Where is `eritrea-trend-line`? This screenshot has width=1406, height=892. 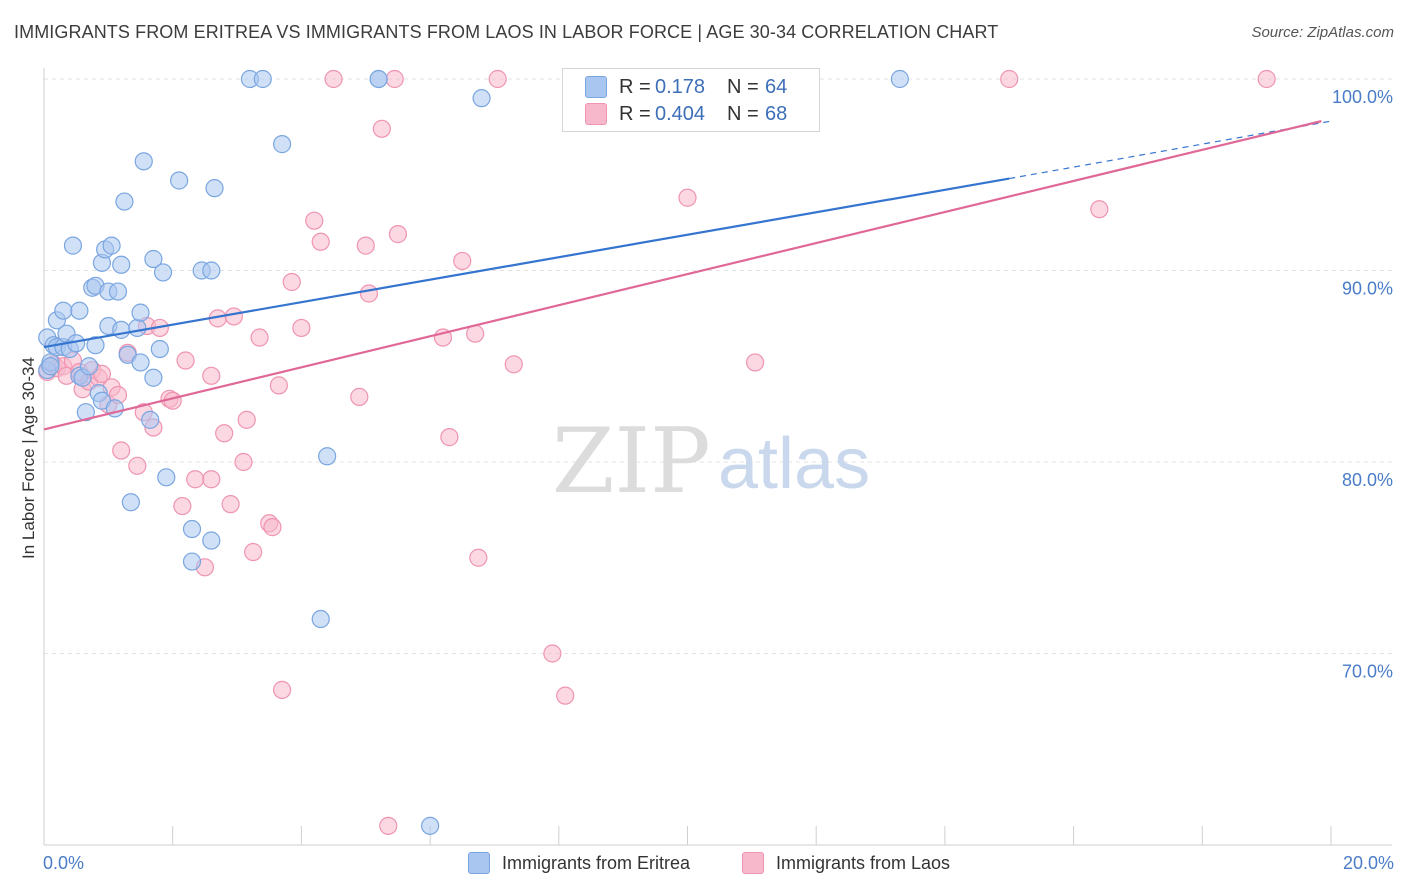 eritrea-trend-line is located at coordinates (526, 263).